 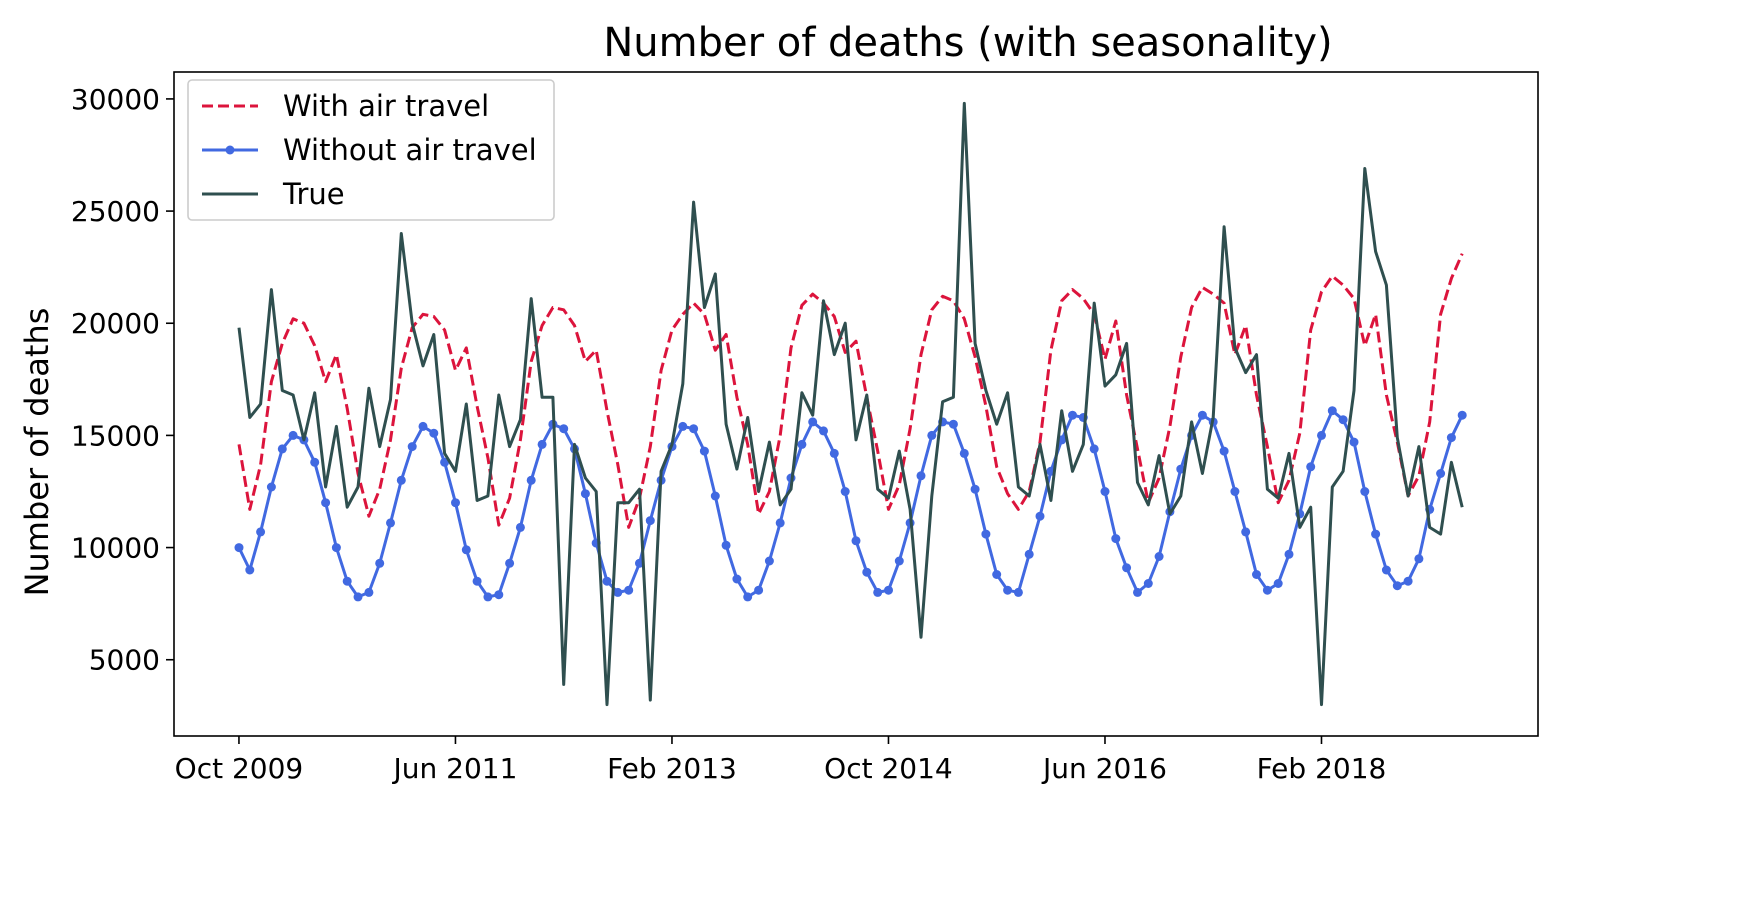 What do you see at coordinates (115, 435) in the screenshot?
I see `y-tick-label-15000: 15000` at bounding box center [115, 435].